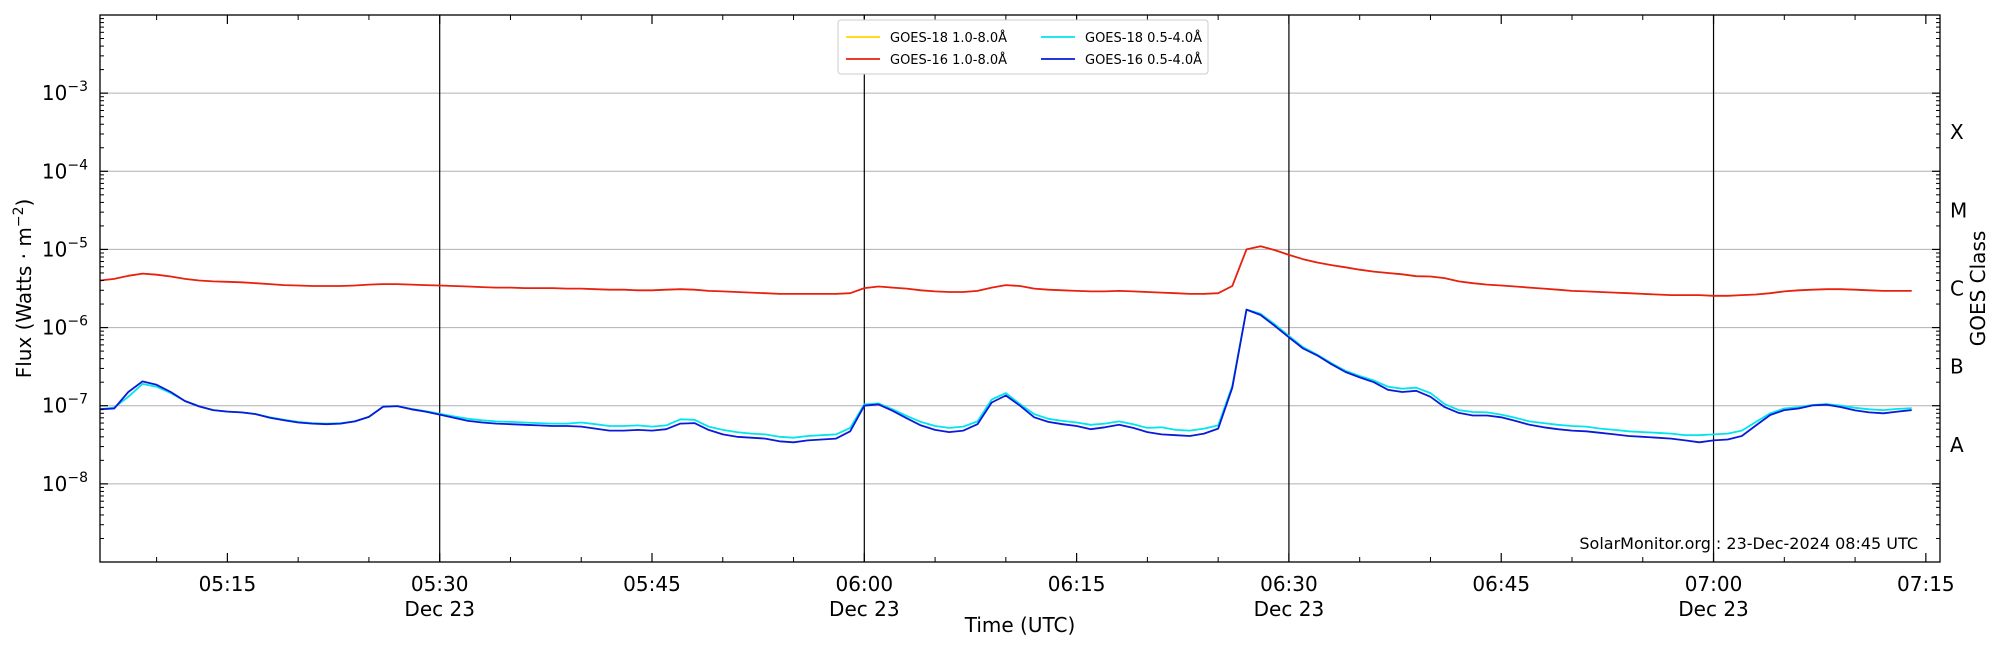 The image size is (2000, 650). Describe the element at coordinates (864, 584) in the screenshot. I see `x-tick-label-3: 06:00` at that location.